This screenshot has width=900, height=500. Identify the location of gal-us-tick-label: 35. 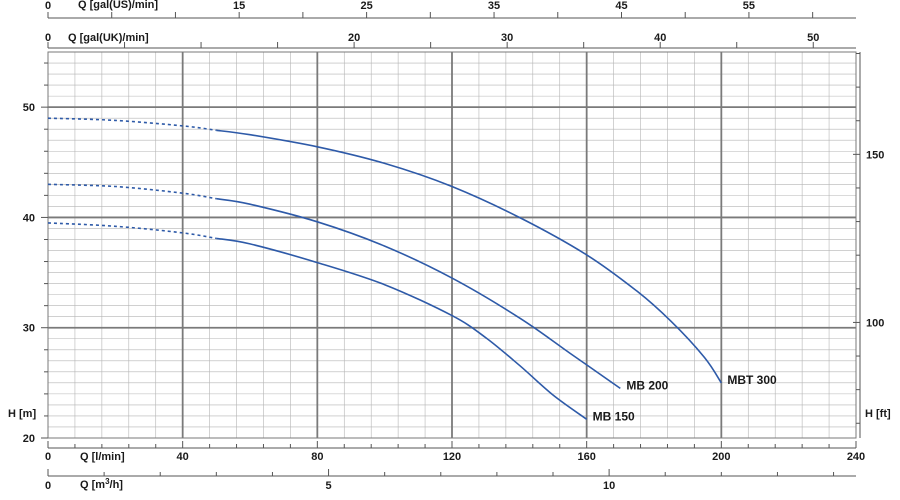
(494, 6).